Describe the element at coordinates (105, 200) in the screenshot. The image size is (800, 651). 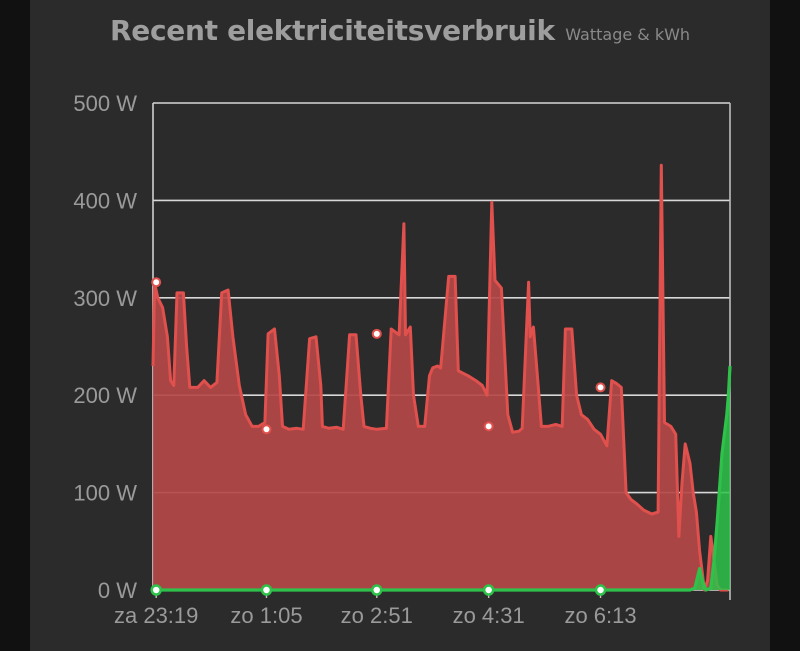
I see `y-tick-label: 400 W` at that location.